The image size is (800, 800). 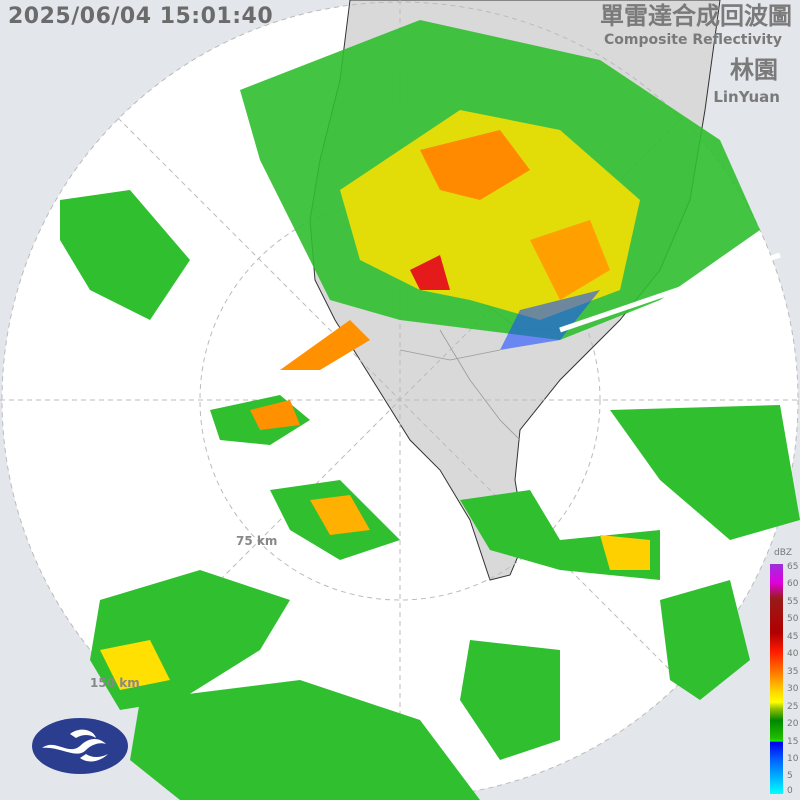 What do you see at coordinates (783, 553) in the screenshot?
I see `legend-unit: dBZ` at bounding box center [783, 553].